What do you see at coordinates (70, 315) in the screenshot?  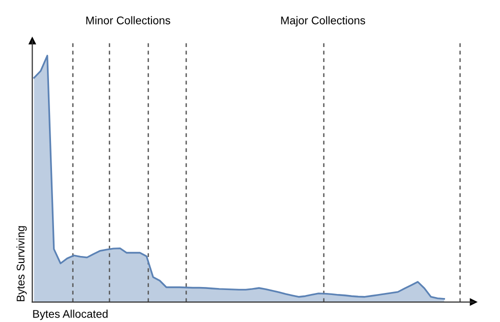 I see `x-axis-title: Bytes Allocated` at bounding box center [70, 315].